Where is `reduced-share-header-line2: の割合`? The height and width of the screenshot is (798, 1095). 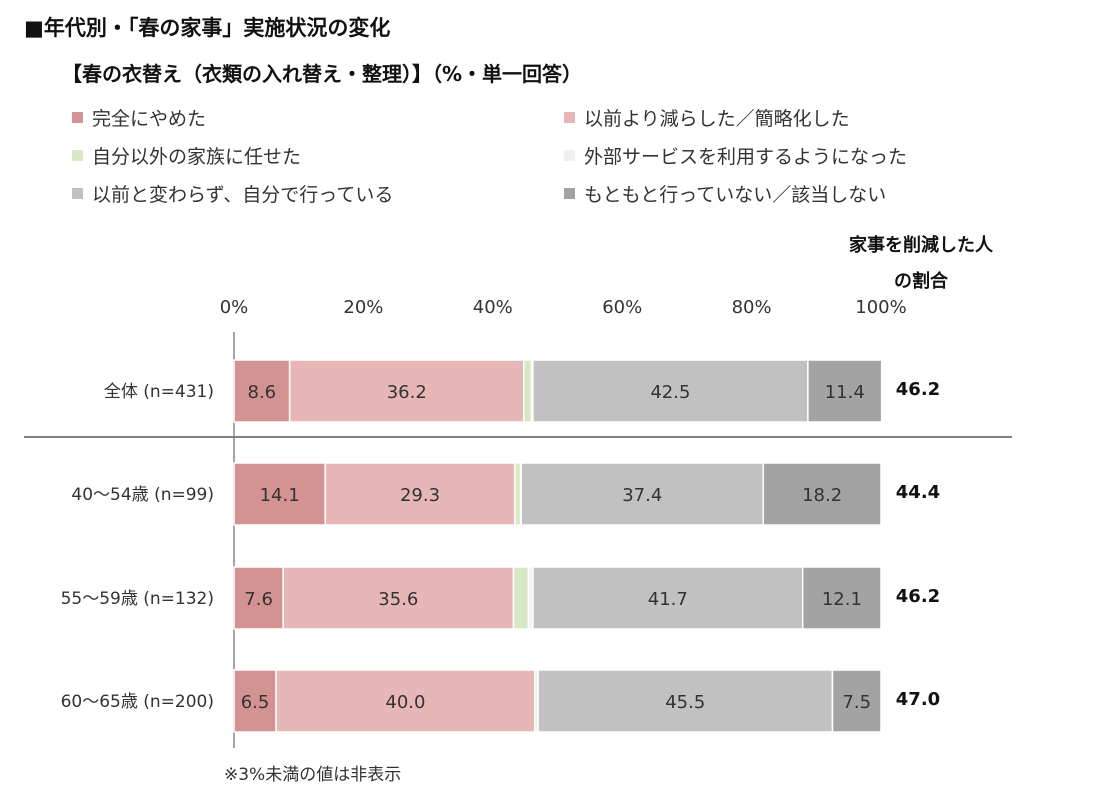 reduced-share-header-line2: の割合 is located at coordinates (921, 281).